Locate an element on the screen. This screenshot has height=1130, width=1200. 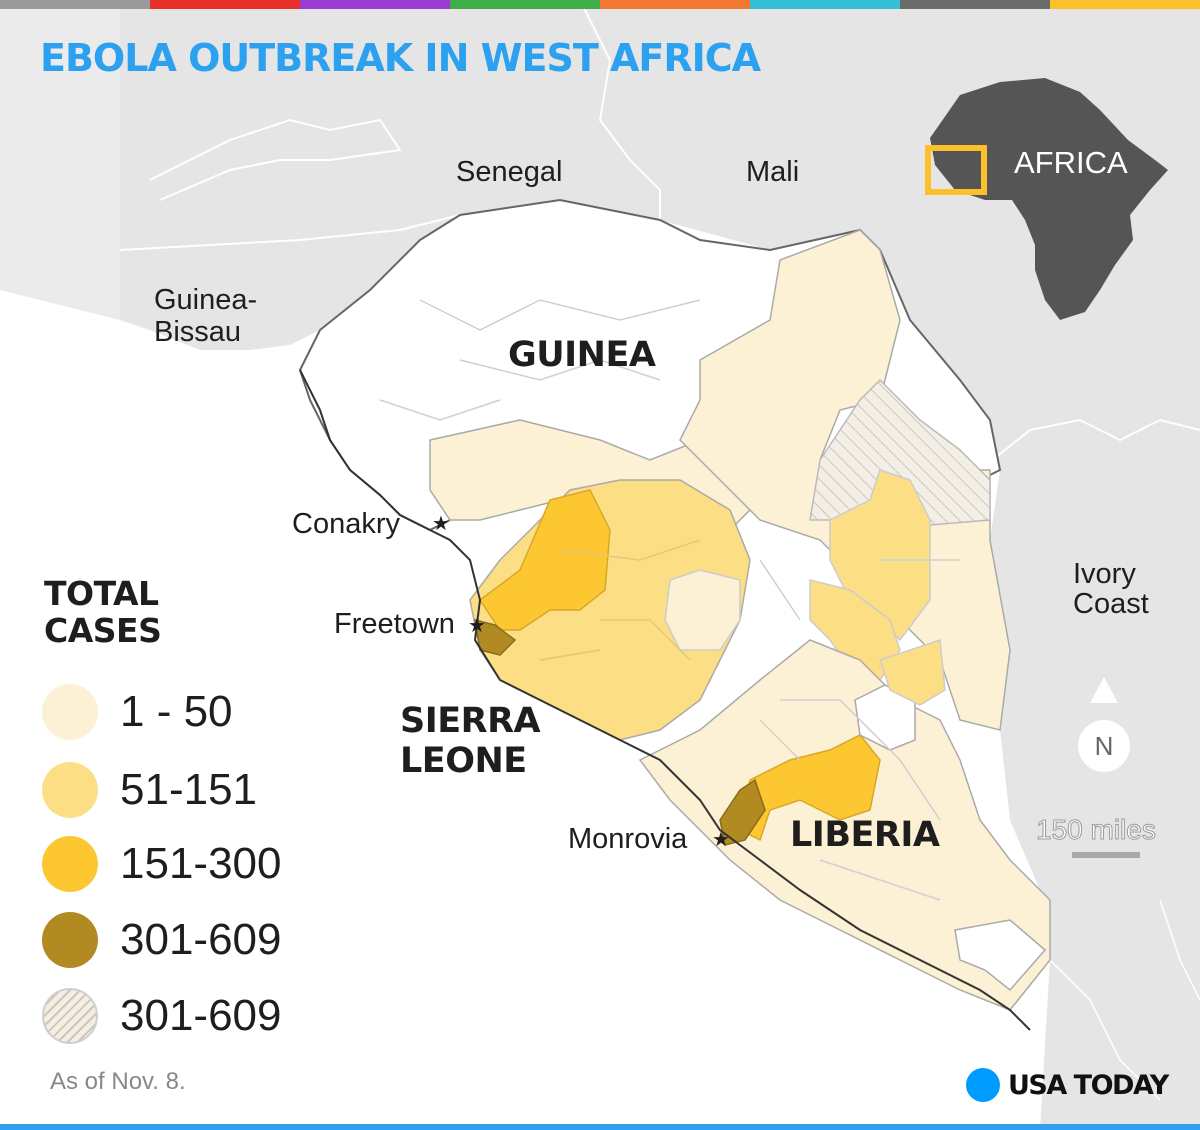
country-sierra-leone-1: SIERRA is located at coordinates (470, 721).